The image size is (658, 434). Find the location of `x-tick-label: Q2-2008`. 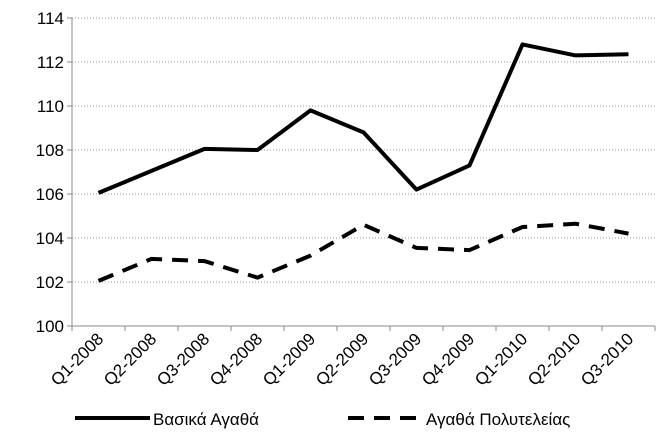

x-tick-label: Q2-2008 is located at coordinates (130, 359).